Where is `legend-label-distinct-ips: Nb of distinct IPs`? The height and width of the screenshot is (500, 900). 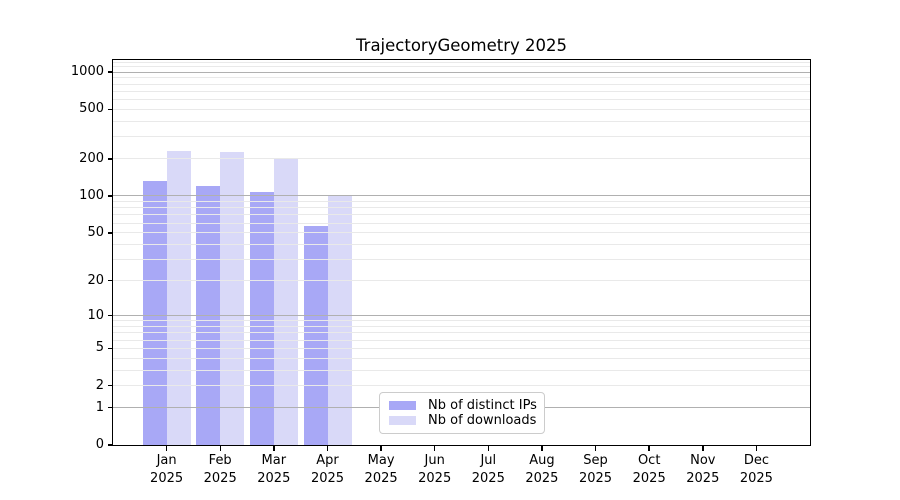 legend-label-distinct-ips: Nb of distinct IPs is located at coordinates (482, 405).